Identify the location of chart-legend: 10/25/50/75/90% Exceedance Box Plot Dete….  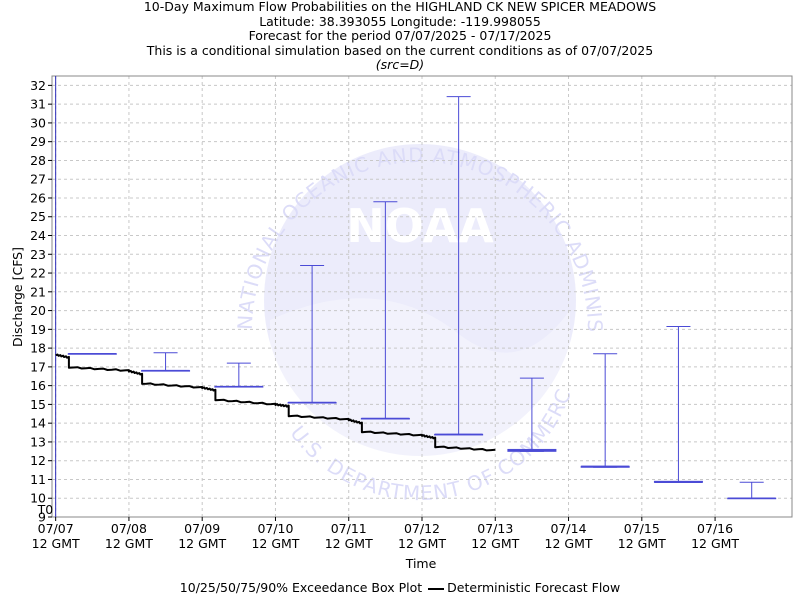
(400, 587).